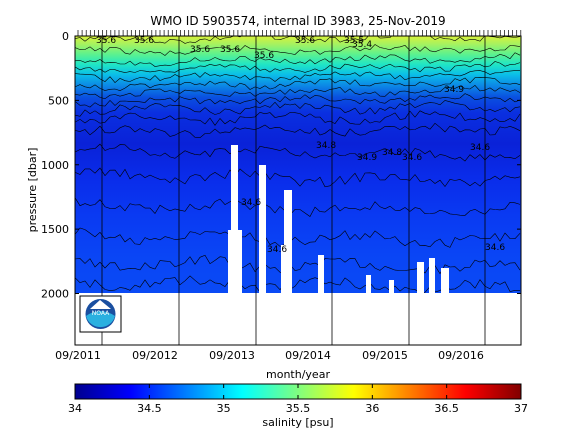  Describe the element at coordinates (338, 221) in the screenshot. I see `data-gaps` at that location.